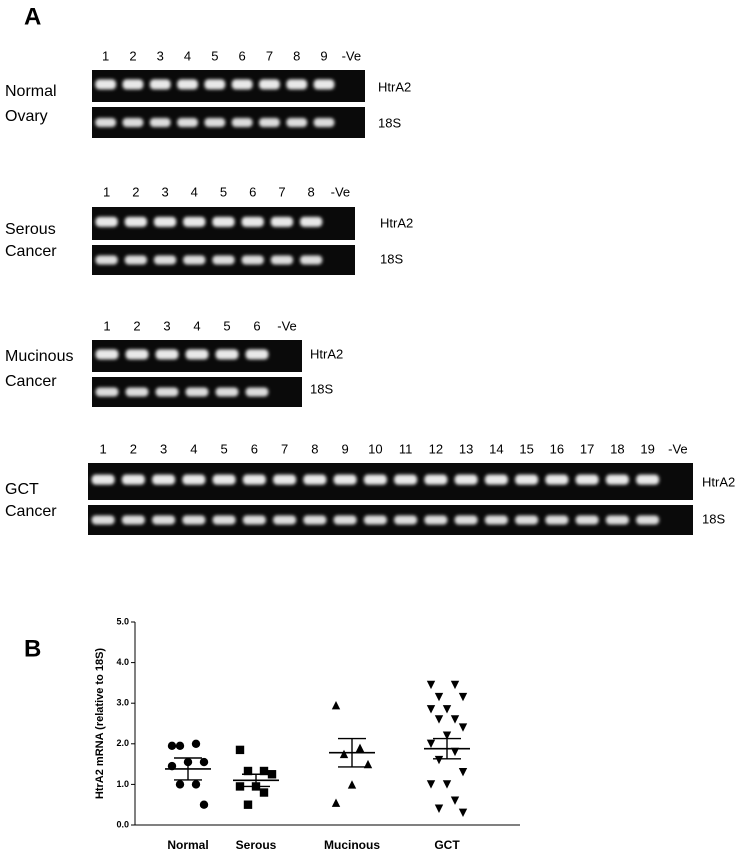 This screenshot has height=858, width=743. Describe the element at coordinates (647, 448) in the screenshot. I see `lane-number: 19` at that location.